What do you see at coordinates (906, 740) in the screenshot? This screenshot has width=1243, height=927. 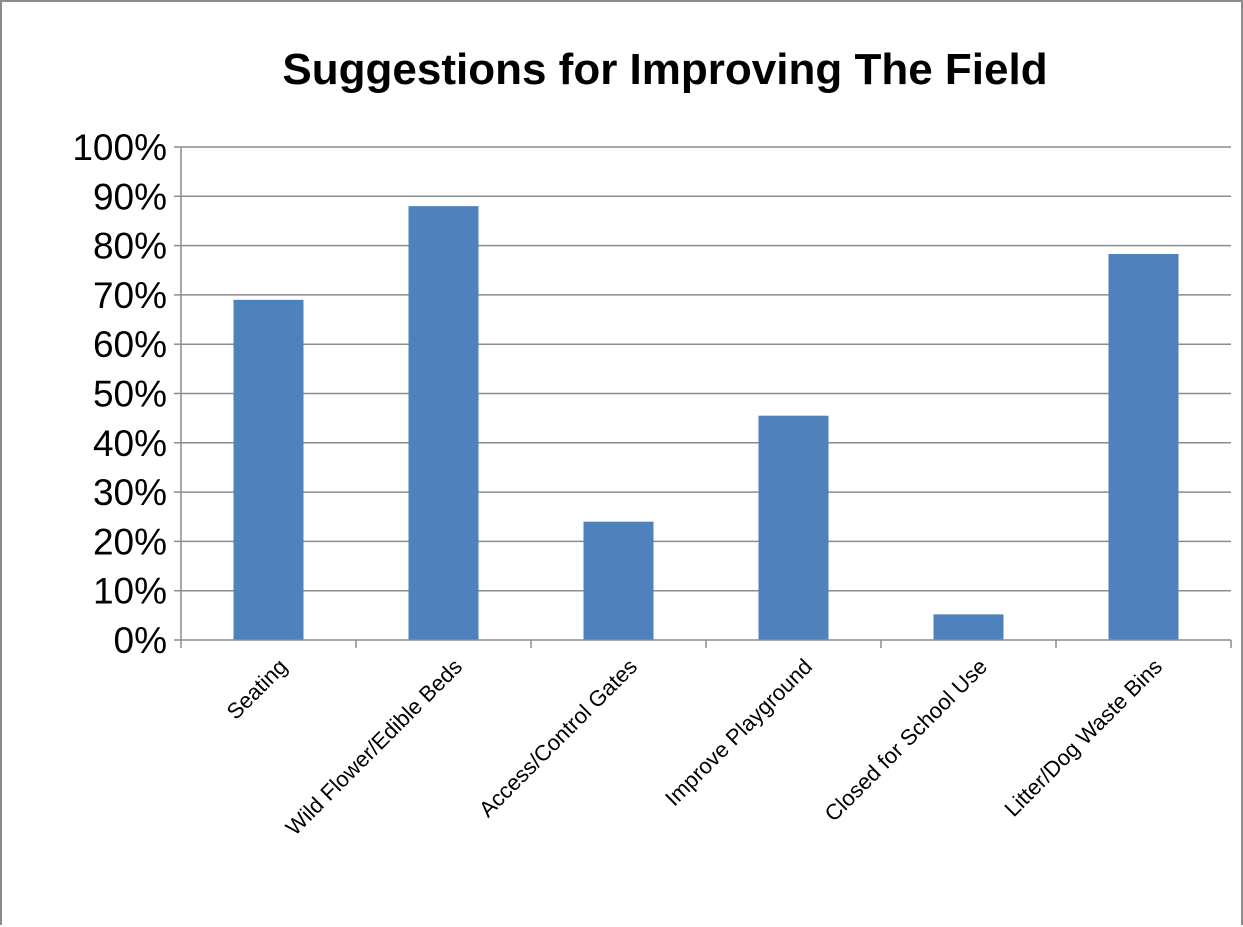 I see `x-category-label: Closed for School Use` at bounding box center [906, 740].